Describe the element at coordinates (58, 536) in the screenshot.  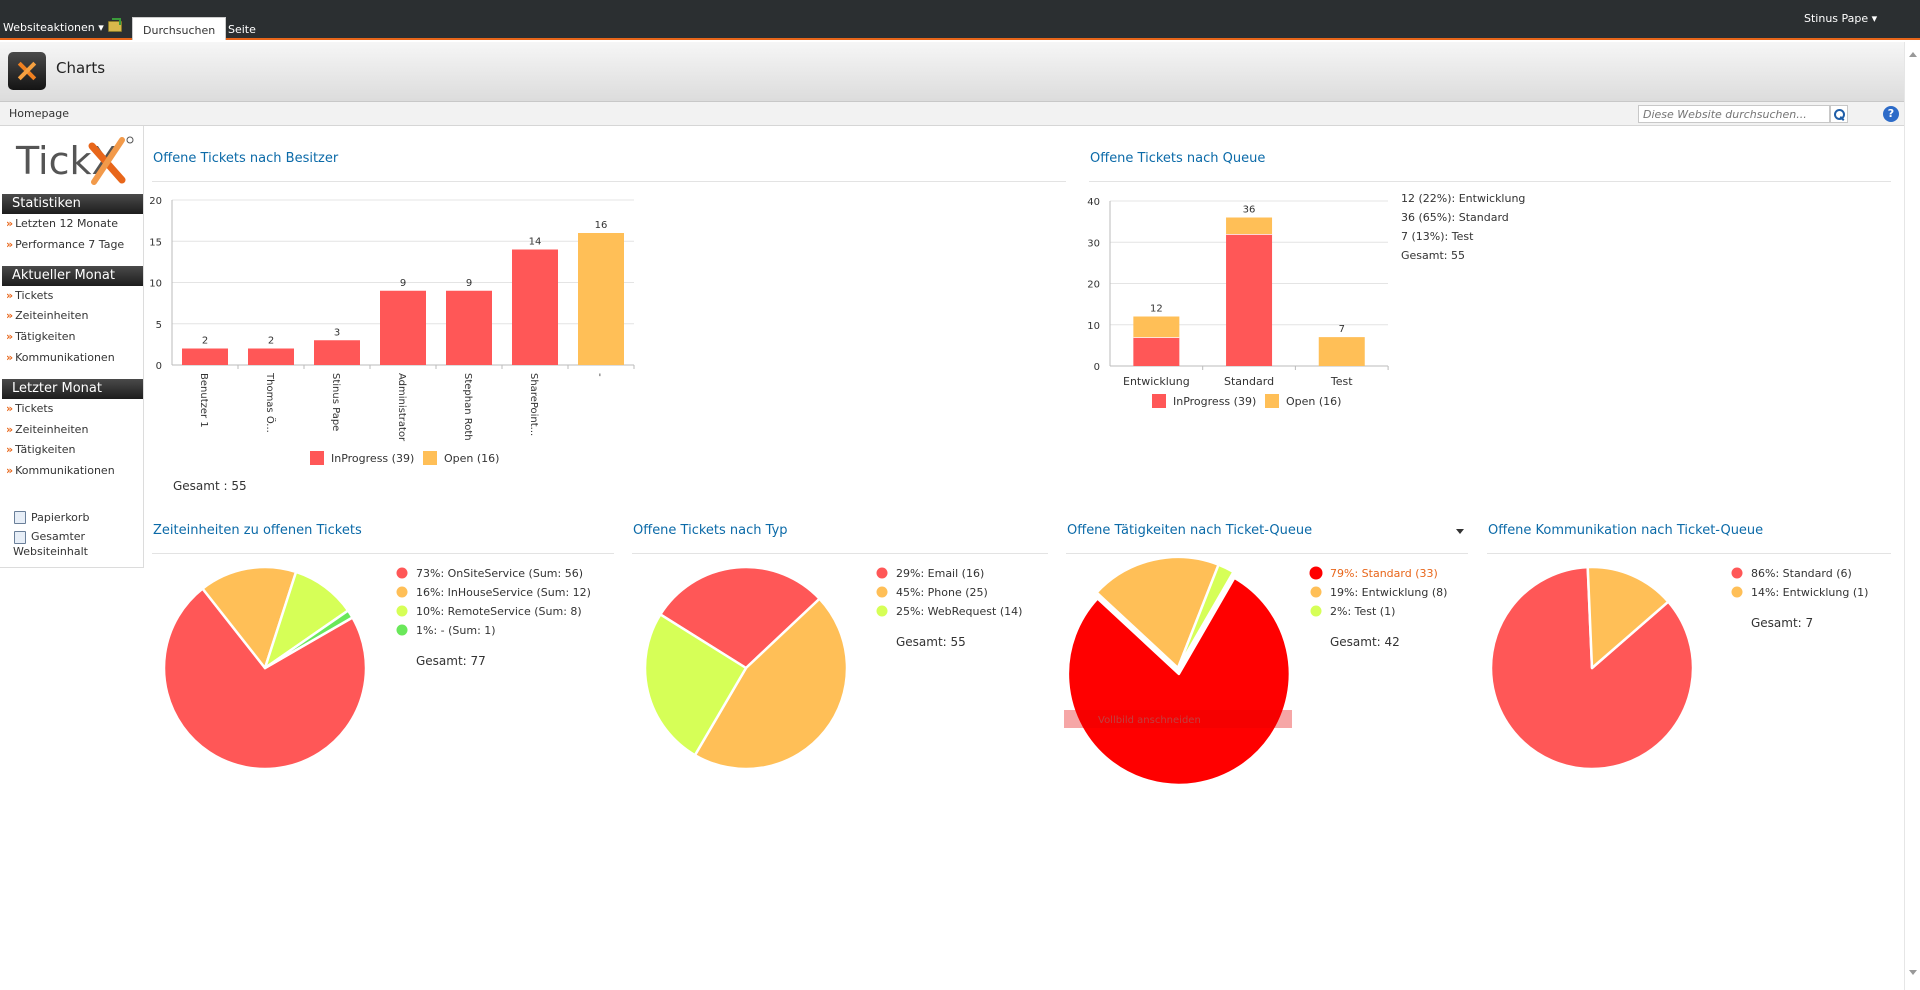
I see `all-content-link: Gesamter` at that location.